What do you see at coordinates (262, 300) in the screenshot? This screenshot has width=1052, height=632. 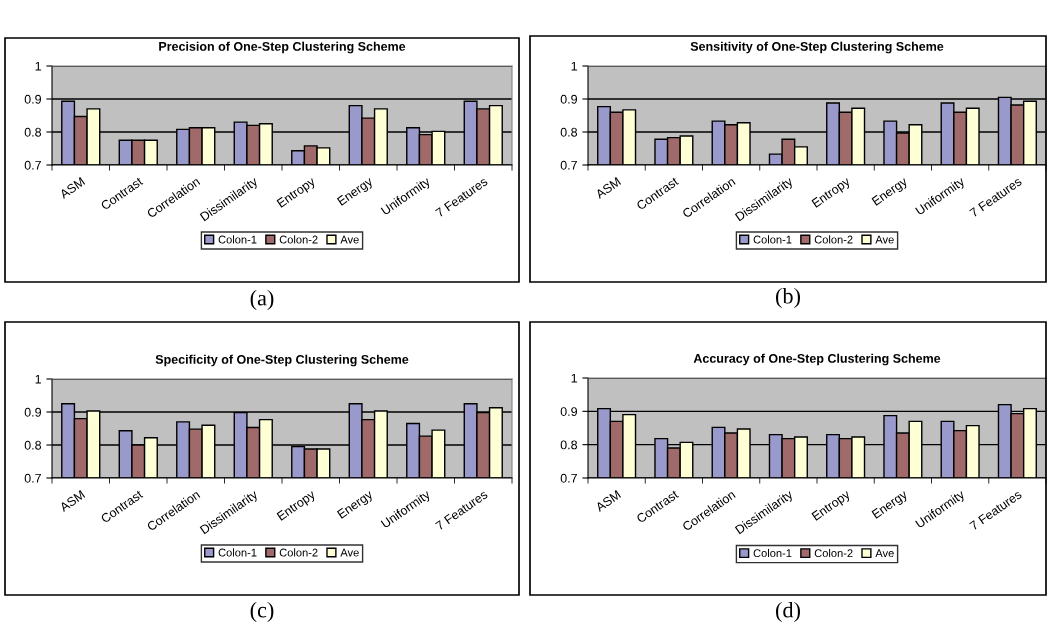 I see `text: (a)` at bounding box center [262, 300].